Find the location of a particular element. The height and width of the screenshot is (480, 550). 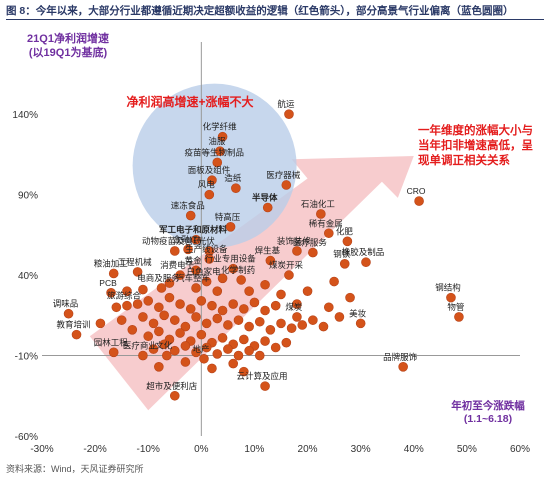

point-label: 物管 is located at coordinates (455, 307).